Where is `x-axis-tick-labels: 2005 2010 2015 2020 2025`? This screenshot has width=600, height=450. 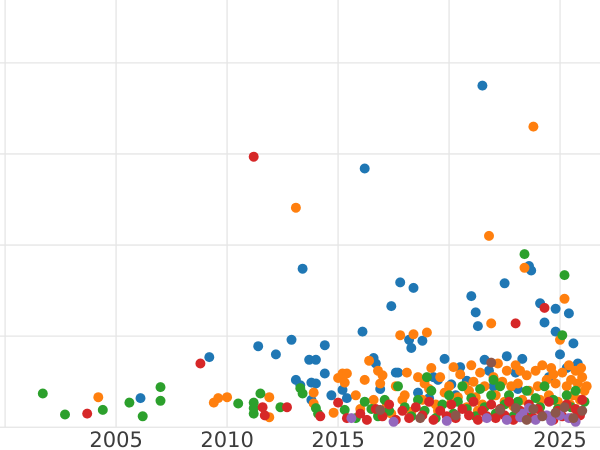 x-axis-tick-labels: 2005 2010 2015 2020 2025 is located at coordinates (337, 439).